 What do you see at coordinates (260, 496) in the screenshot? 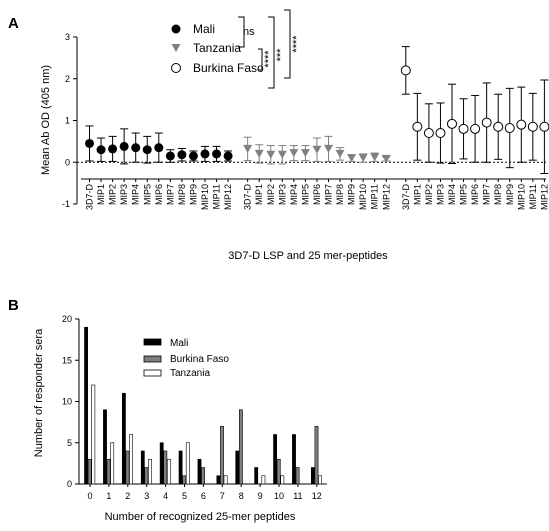
I see `panel-b-x-tick-label: 9` at bounding box center [260, 496].